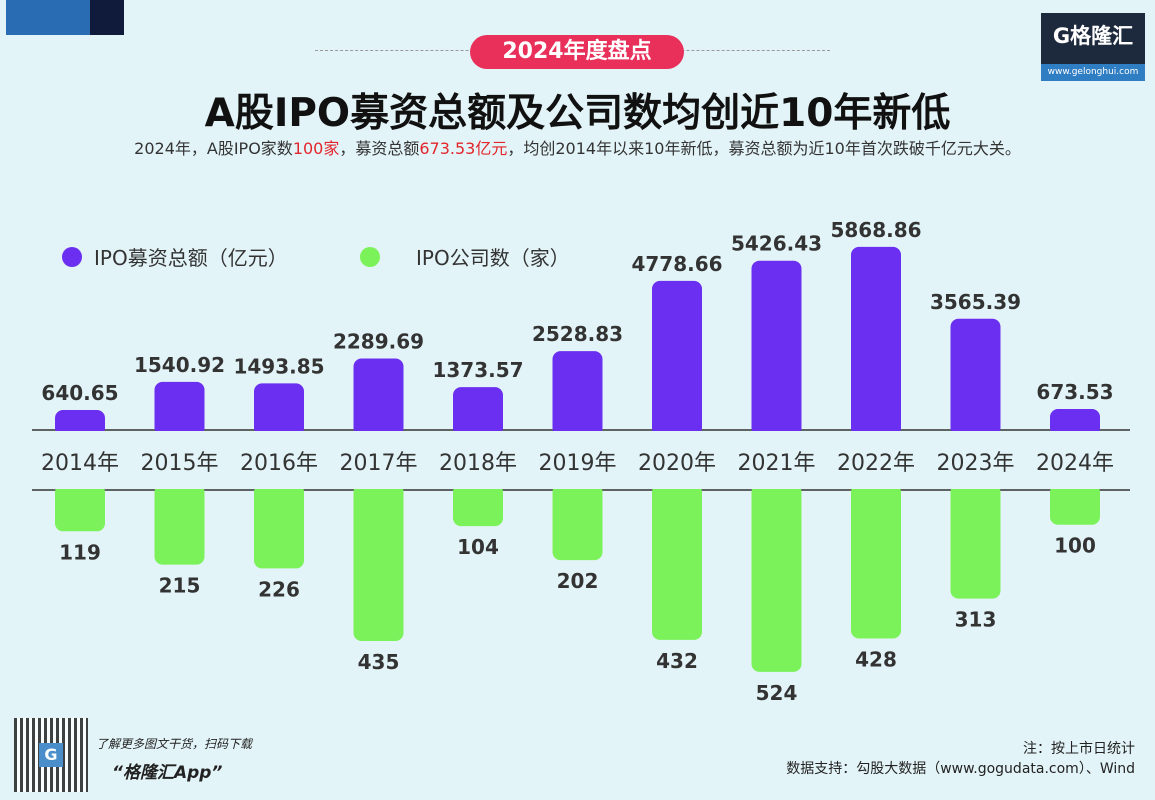  Describe the element at coordinates (578, 581) in the screenshot. I see `company-count-value-label: 202` at that location.